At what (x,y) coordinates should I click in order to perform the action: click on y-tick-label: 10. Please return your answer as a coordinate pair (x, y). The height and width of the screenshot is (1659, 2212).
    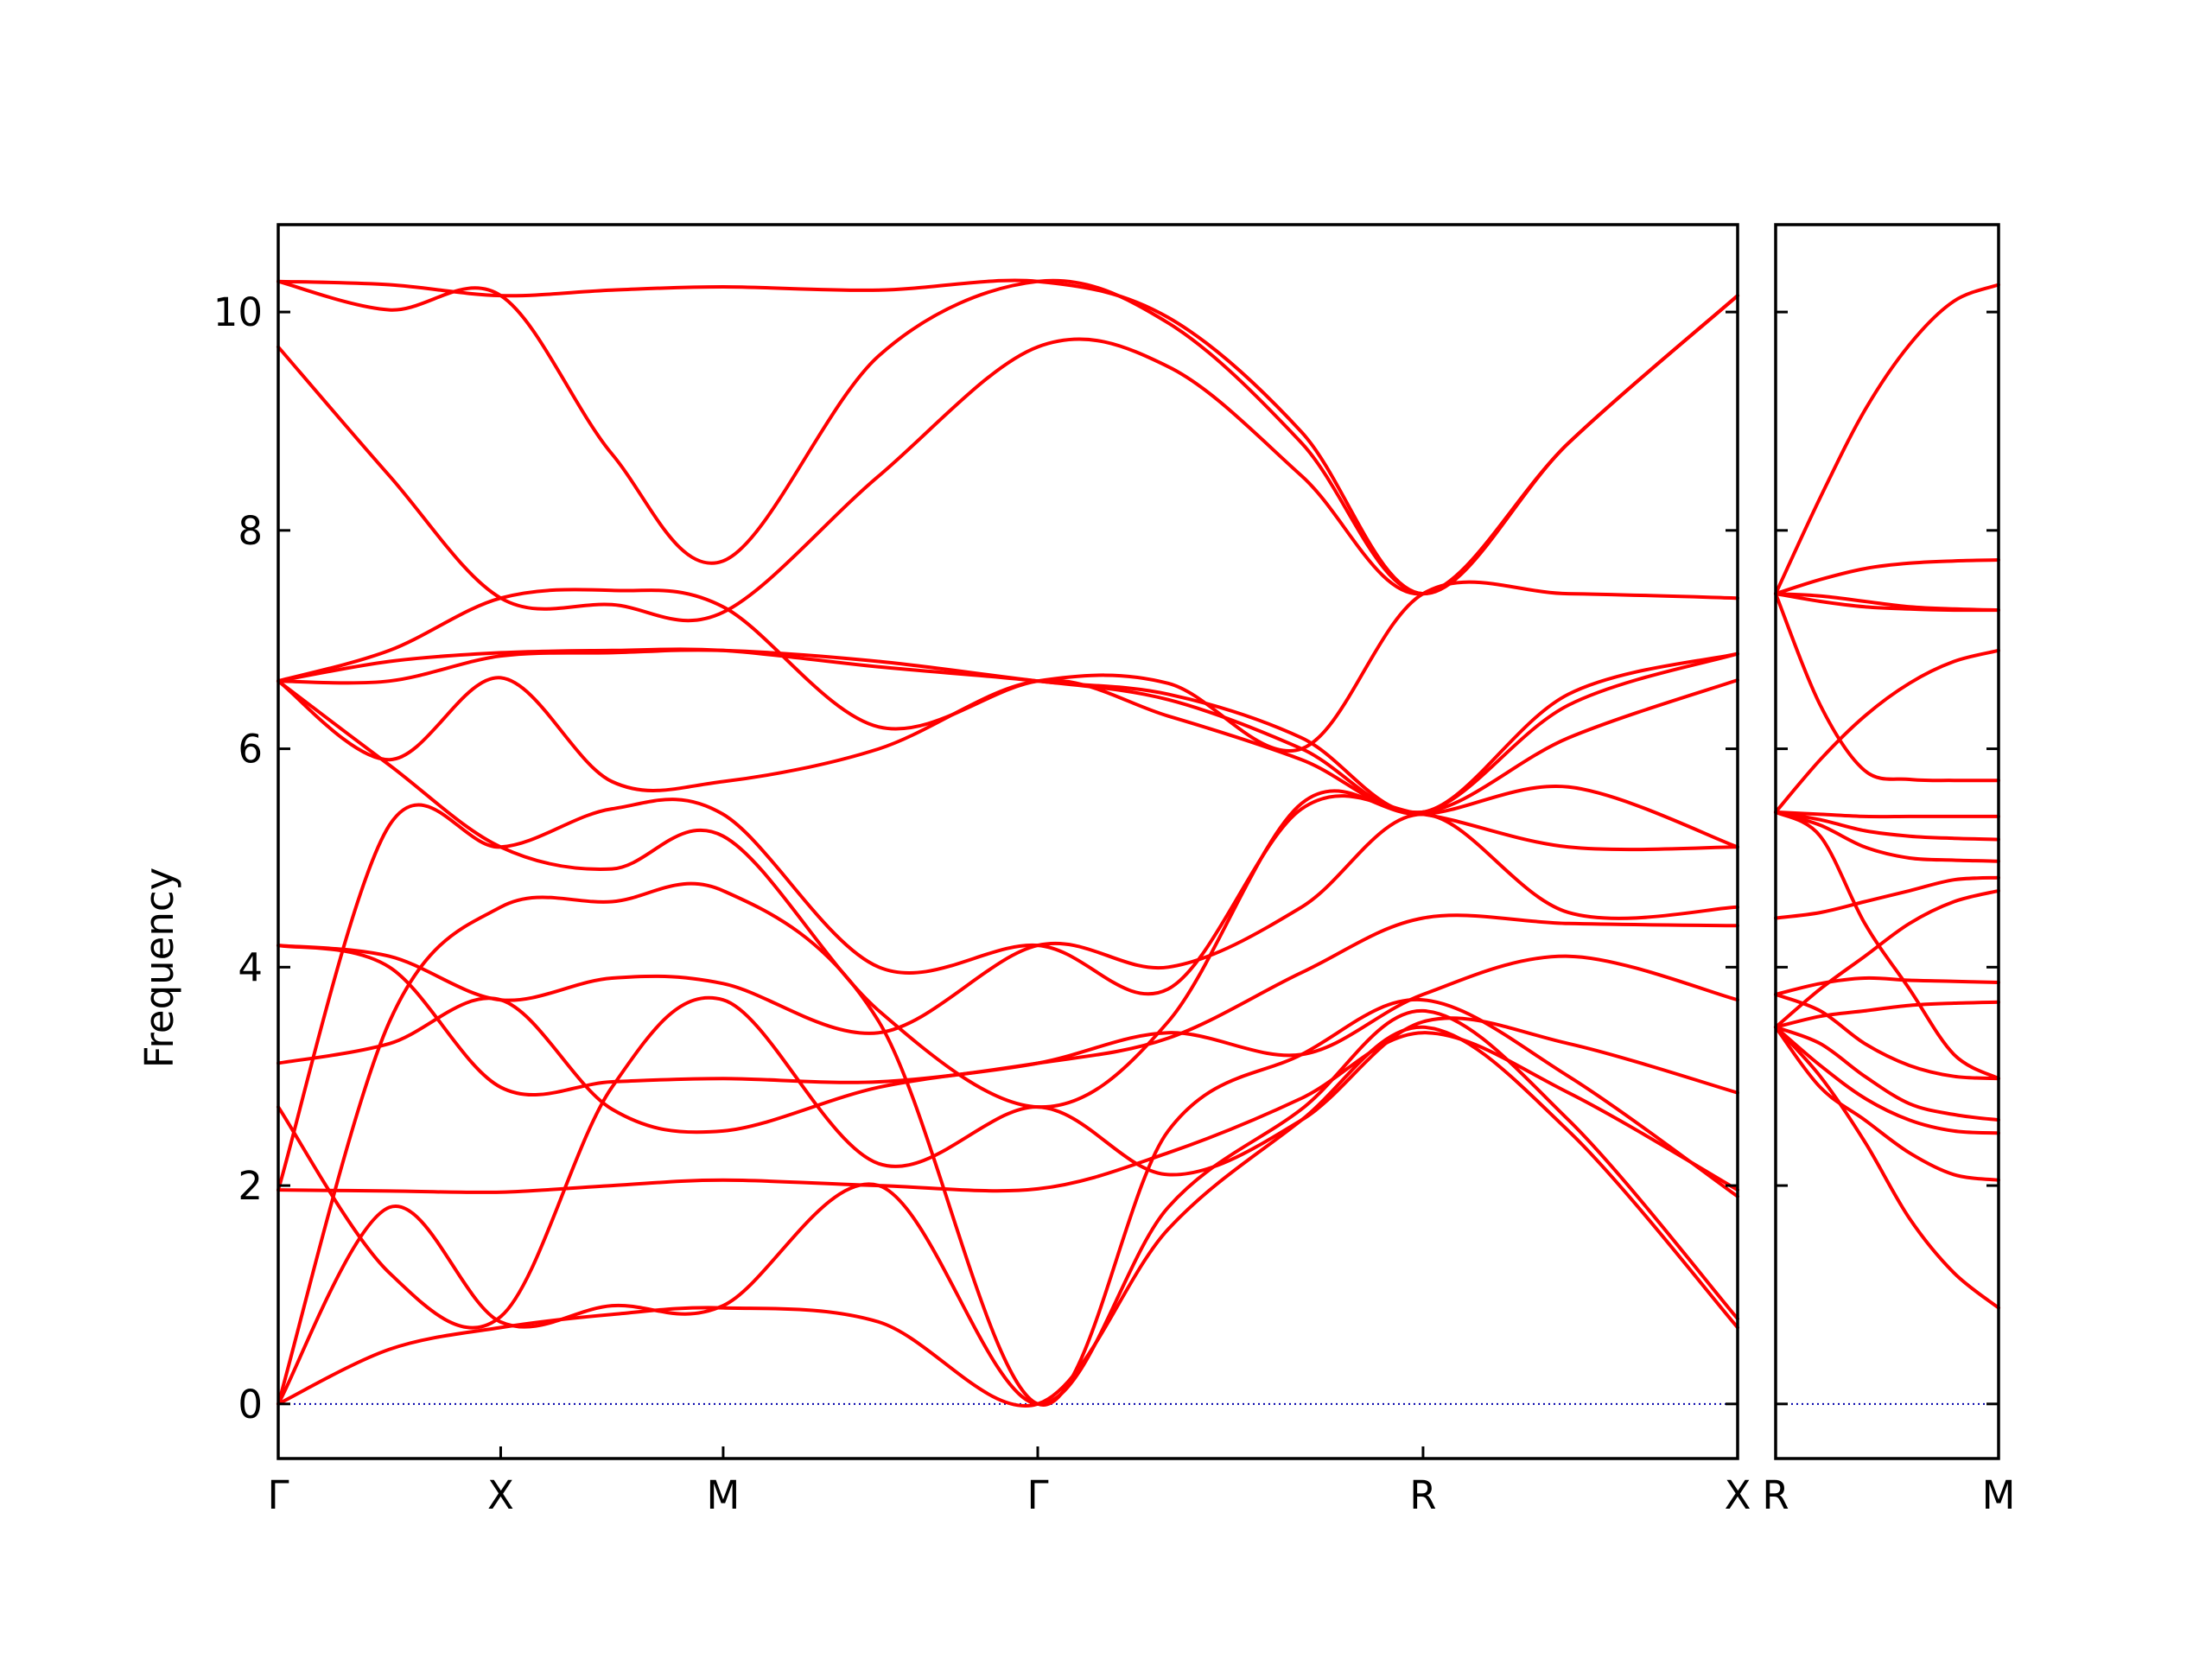
    Looking at the image, I should click on (238, 312).